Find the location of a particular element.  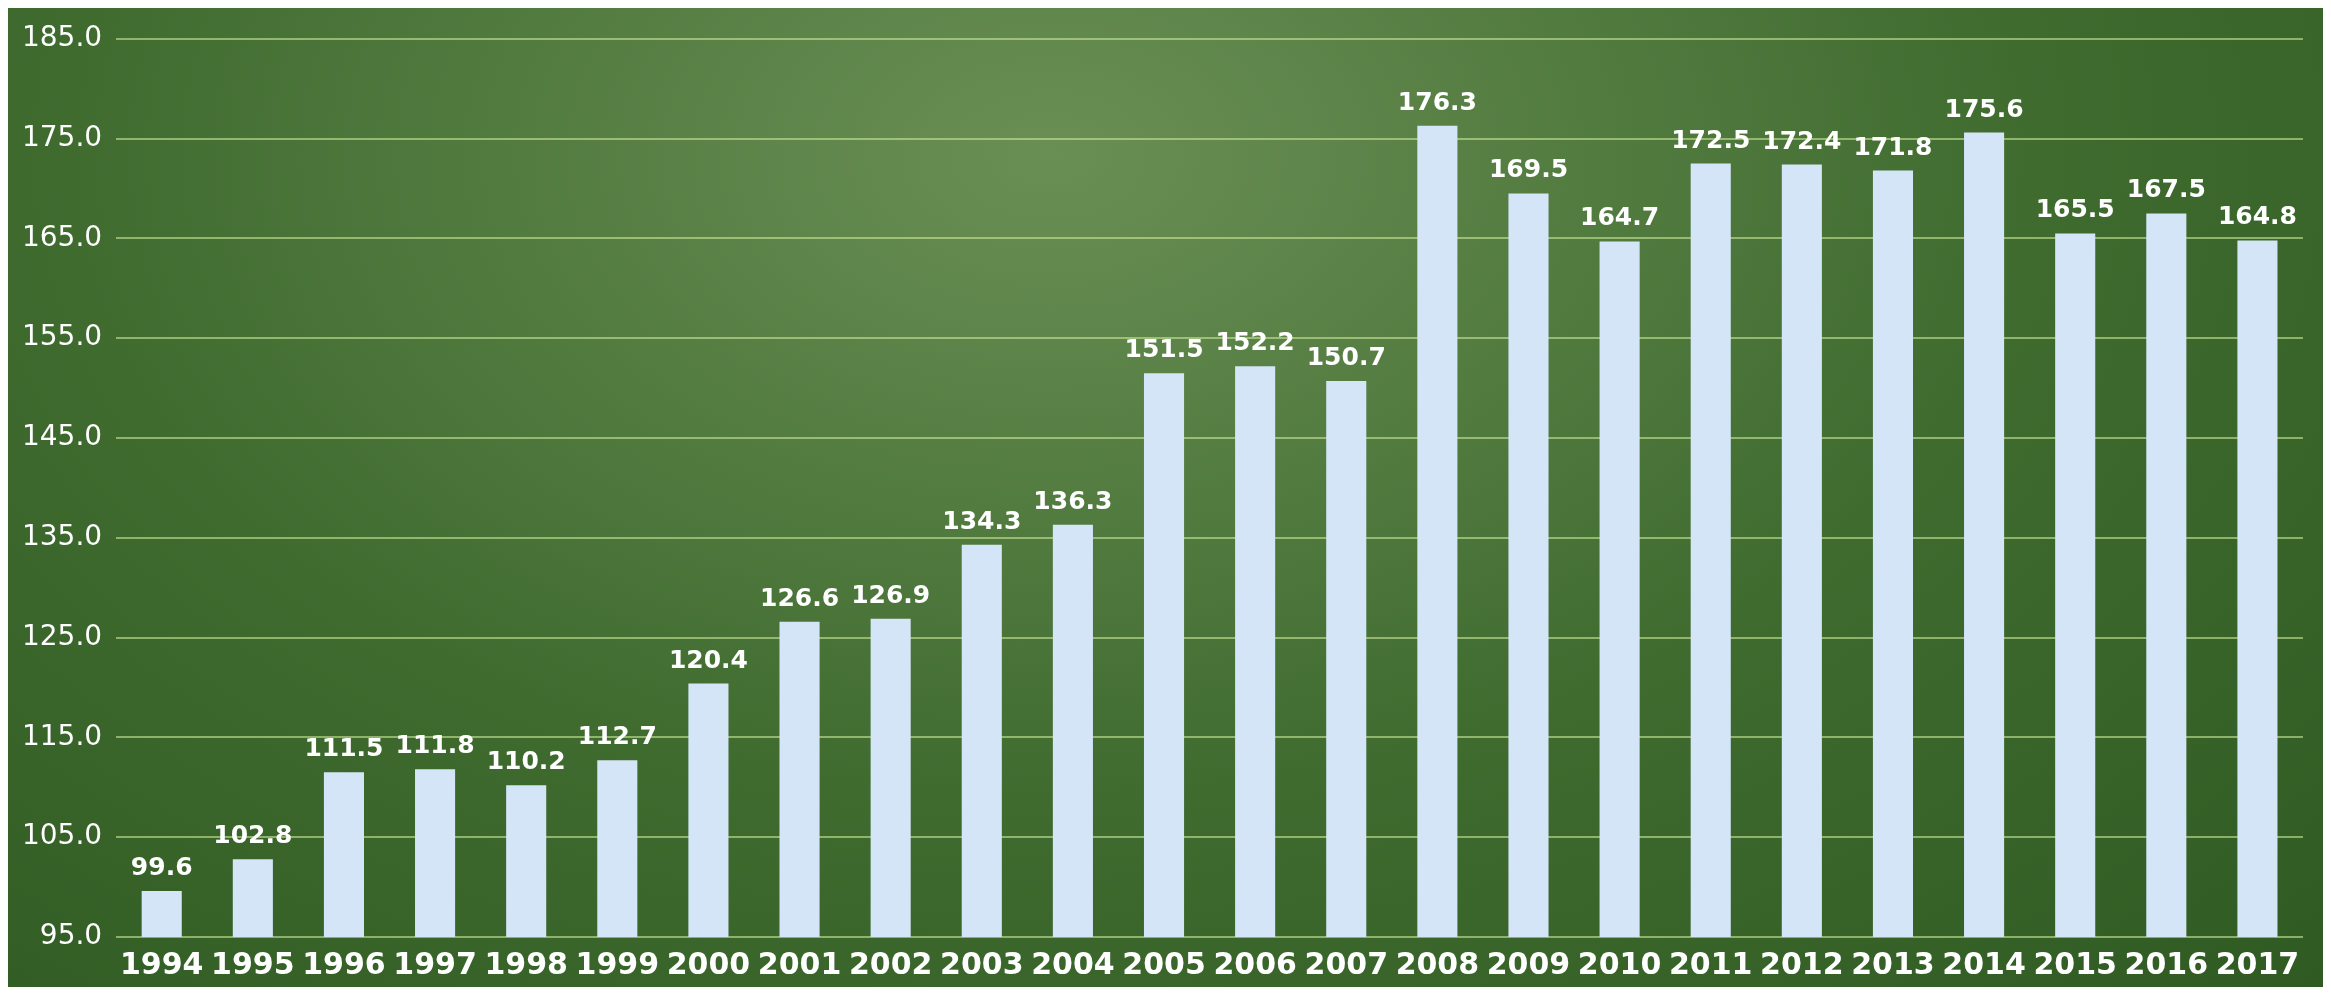

x-tick-label: 1996 is located at coordinates (344, 963).